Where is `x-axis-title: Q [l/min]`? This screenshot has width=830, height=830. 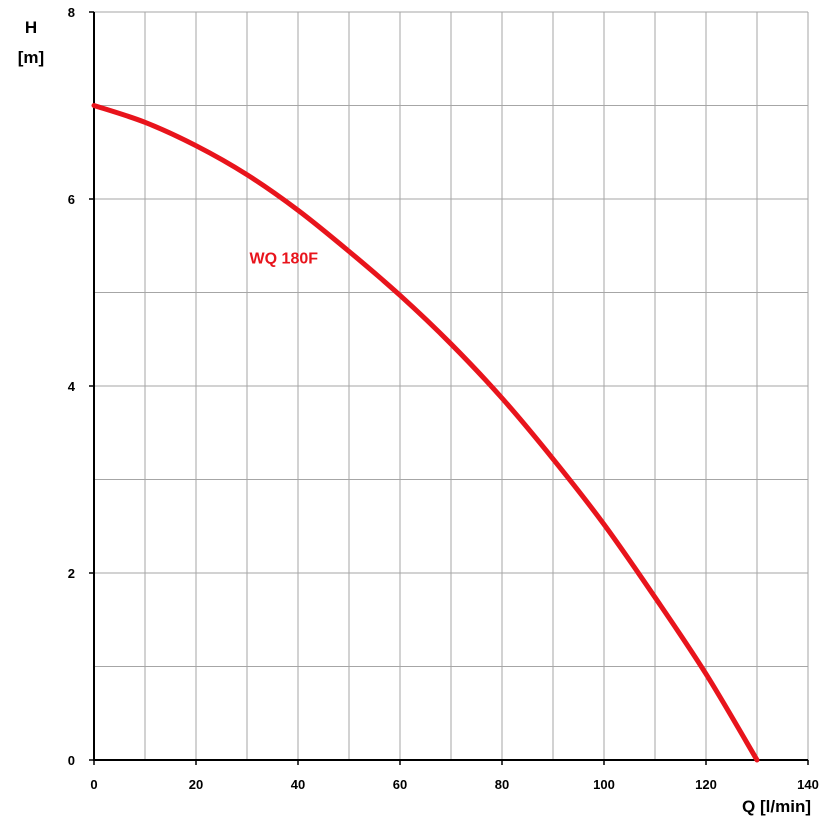 x-axis-title: Q [l/min] is located at coordinates (776, 806).